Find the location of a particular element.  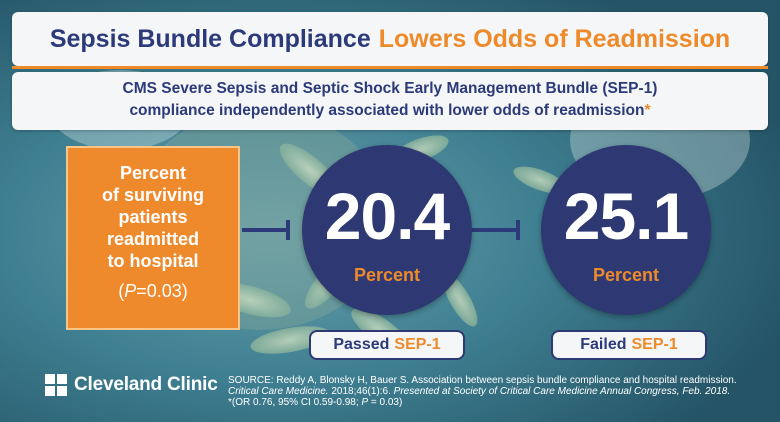

passed-sep1: SEP-1 is located at coordinates (417, 344).